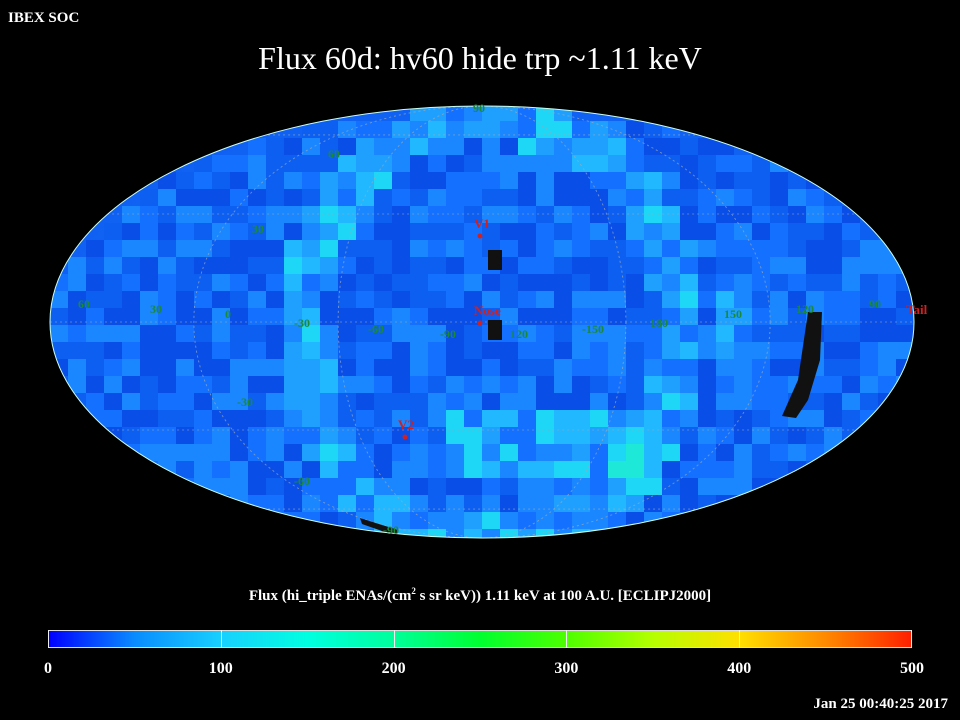 The width and height of the screenshot is (960, 720). What do you see at coordinates (739, 668) in the screenshot?
I see `colorbar-tick-label: 400` at bounding box center [739, 668].